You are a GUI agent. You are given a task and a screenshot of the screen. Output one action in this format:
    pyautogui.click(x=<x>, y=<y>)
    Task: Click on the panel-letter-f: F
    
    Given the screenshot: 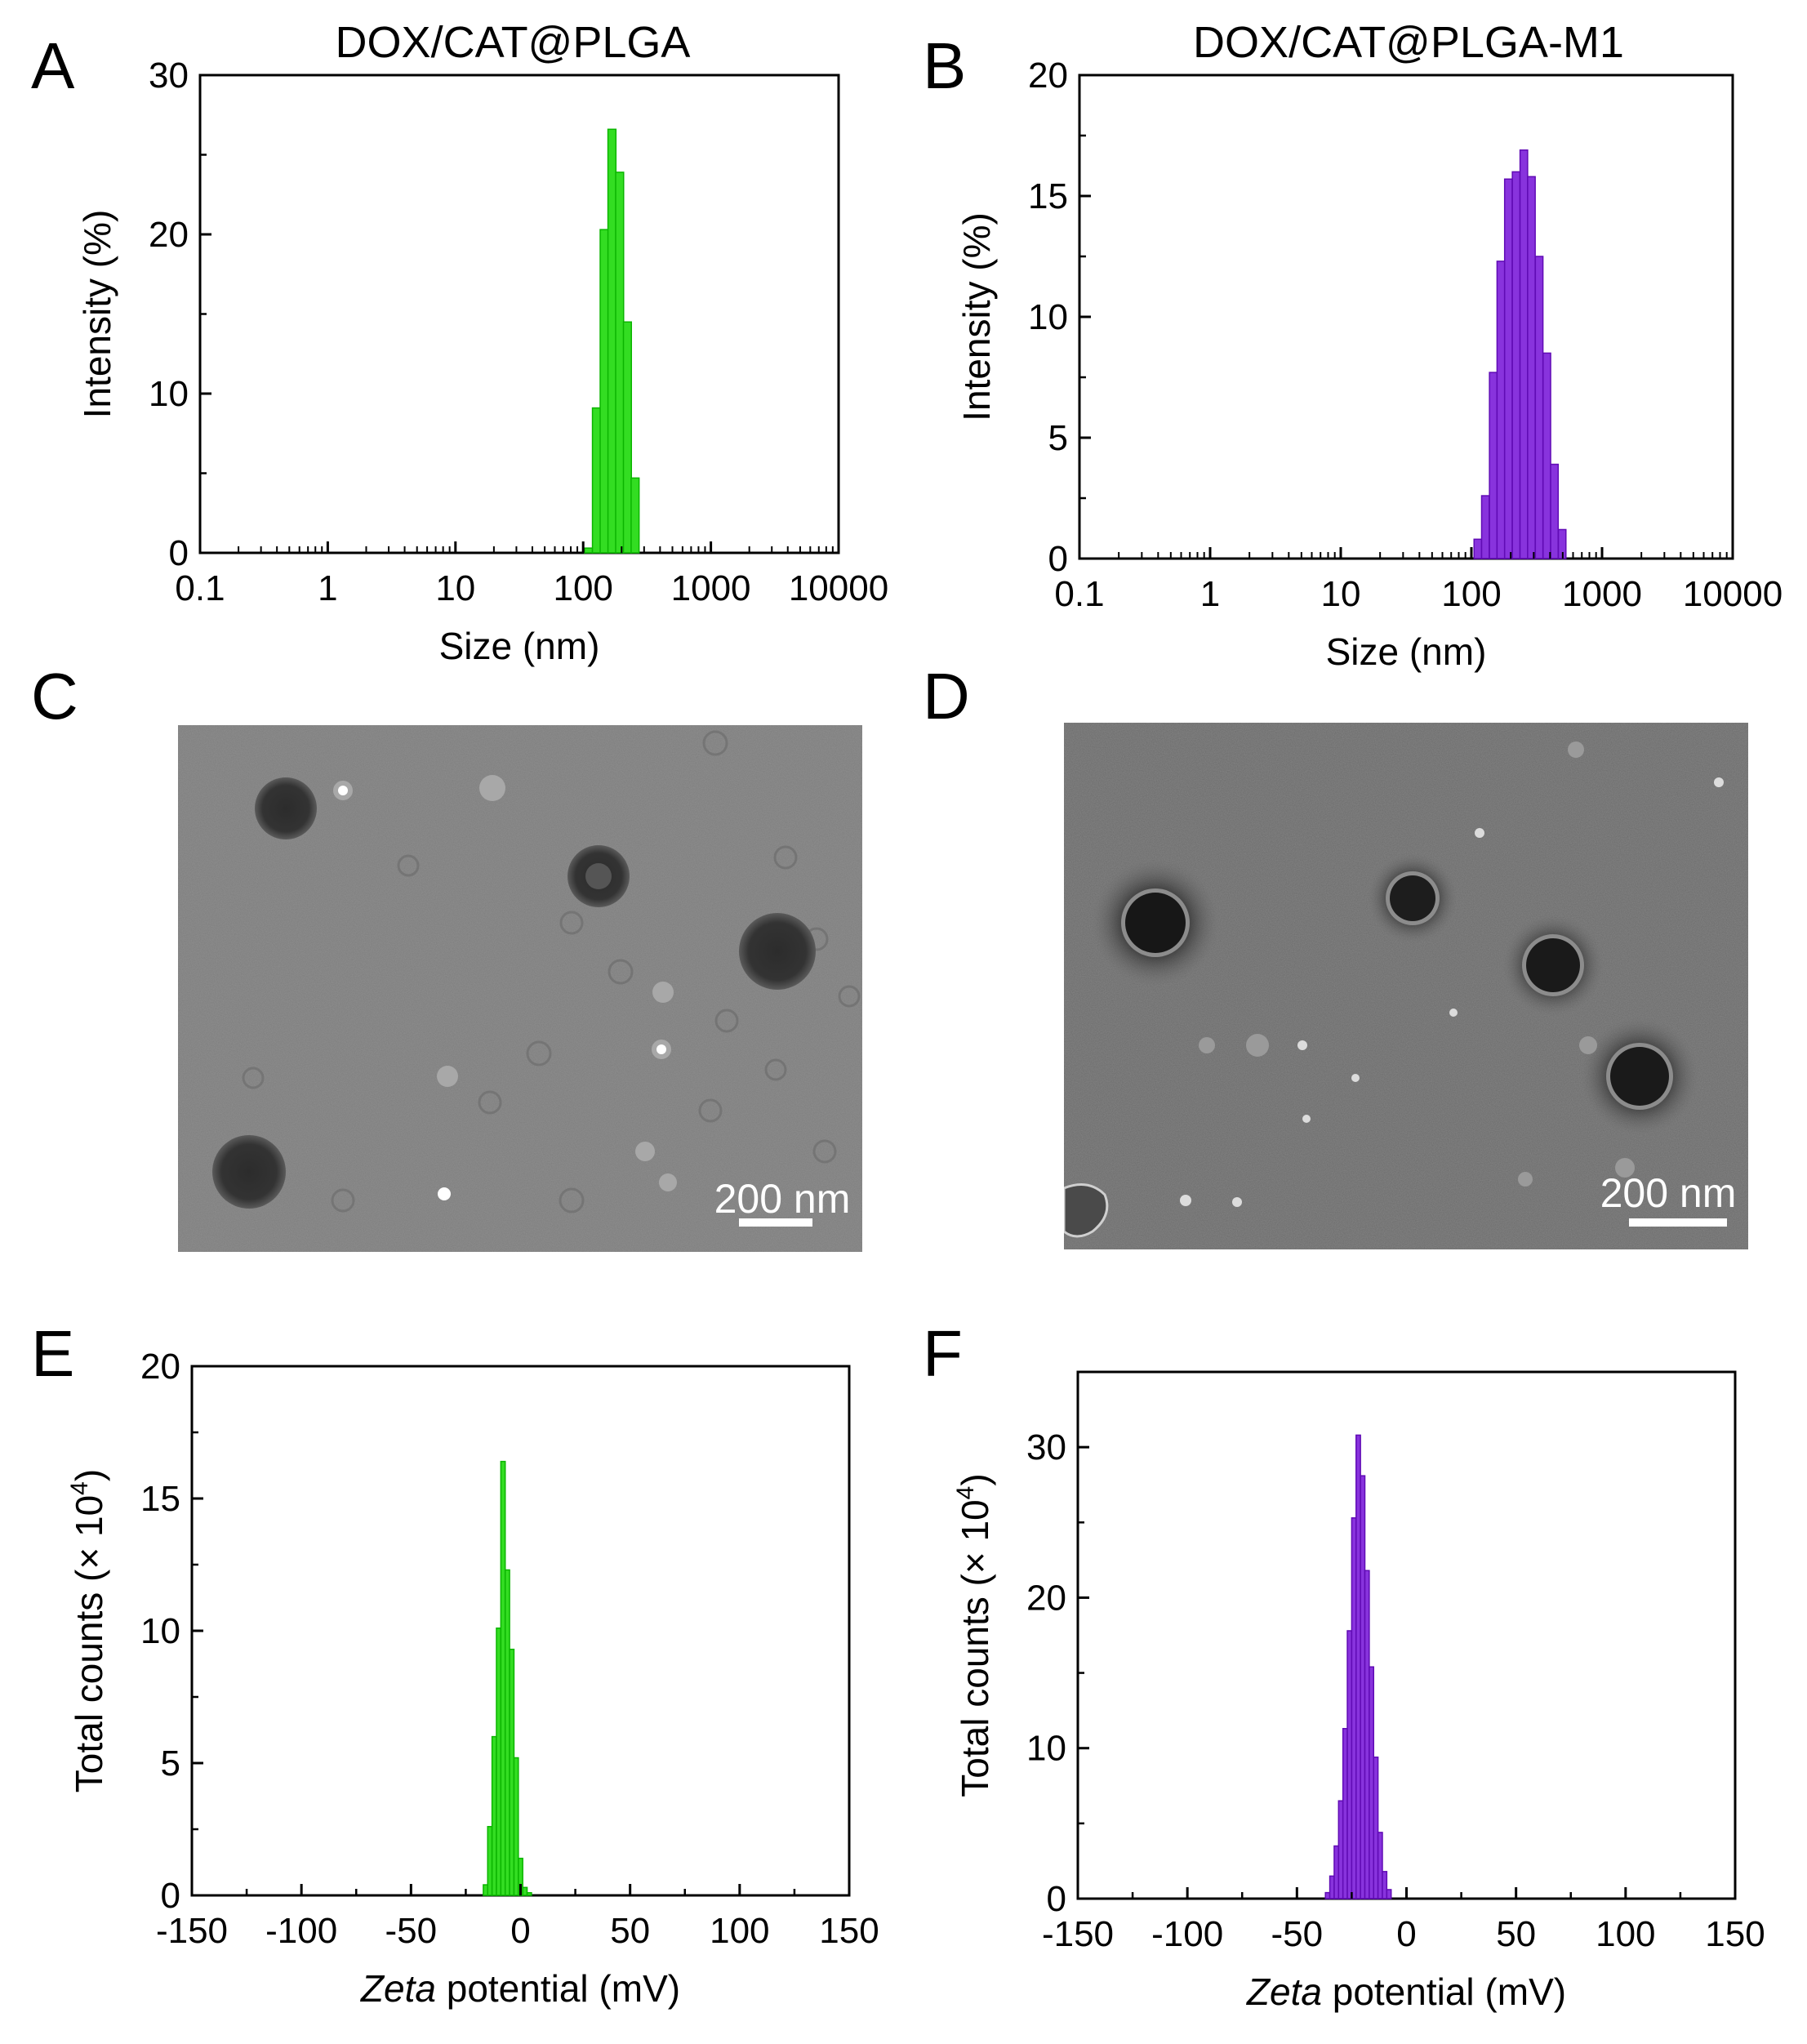 What is the action you would take?
    pyautogui.click(x=943, y=1354)
    